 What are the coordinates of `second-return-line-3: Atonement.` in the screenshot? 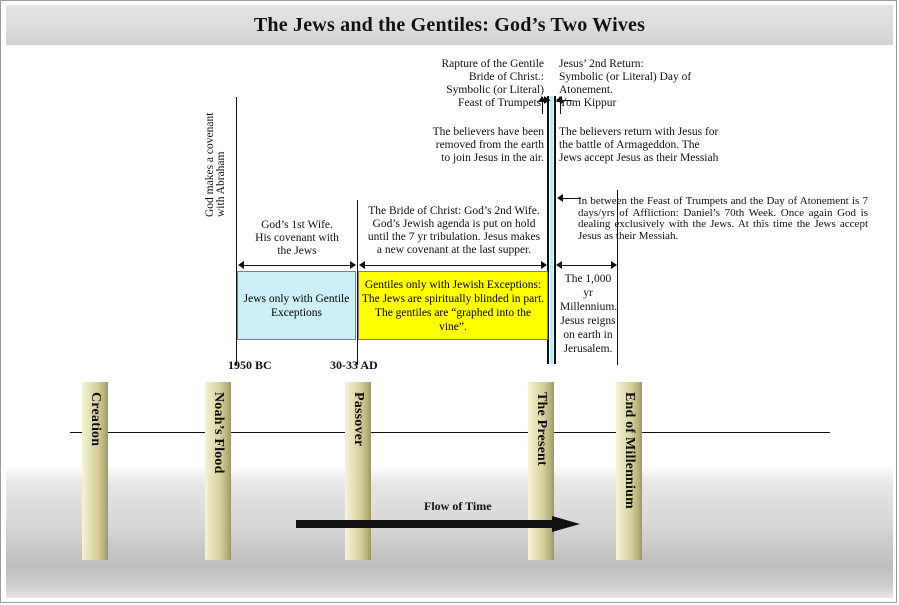 It's located at (586, 90).